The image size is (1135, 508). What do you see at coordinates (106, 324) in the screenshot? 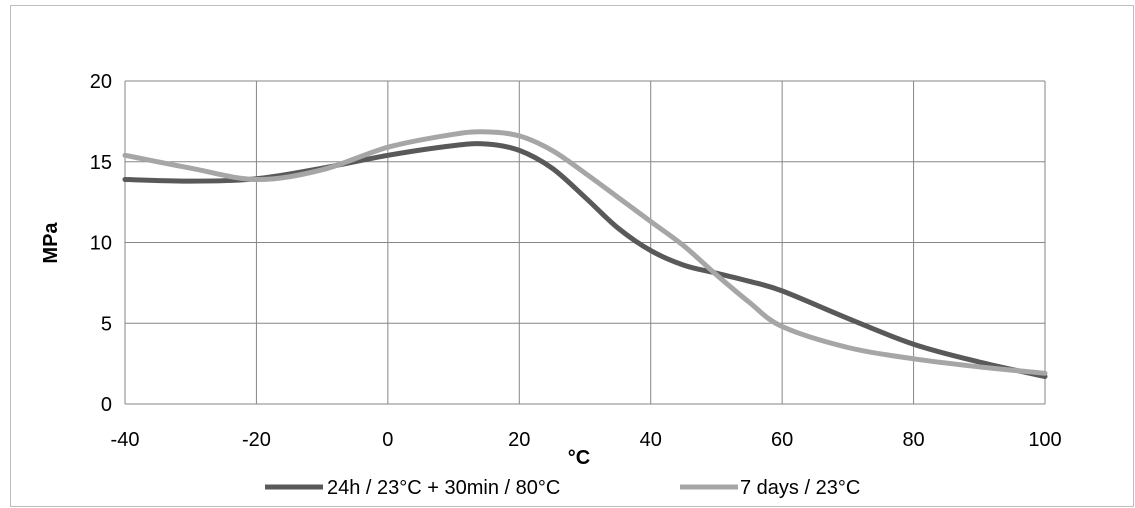
I see `y-tick-label: 5` at bounding box center [106, 324].